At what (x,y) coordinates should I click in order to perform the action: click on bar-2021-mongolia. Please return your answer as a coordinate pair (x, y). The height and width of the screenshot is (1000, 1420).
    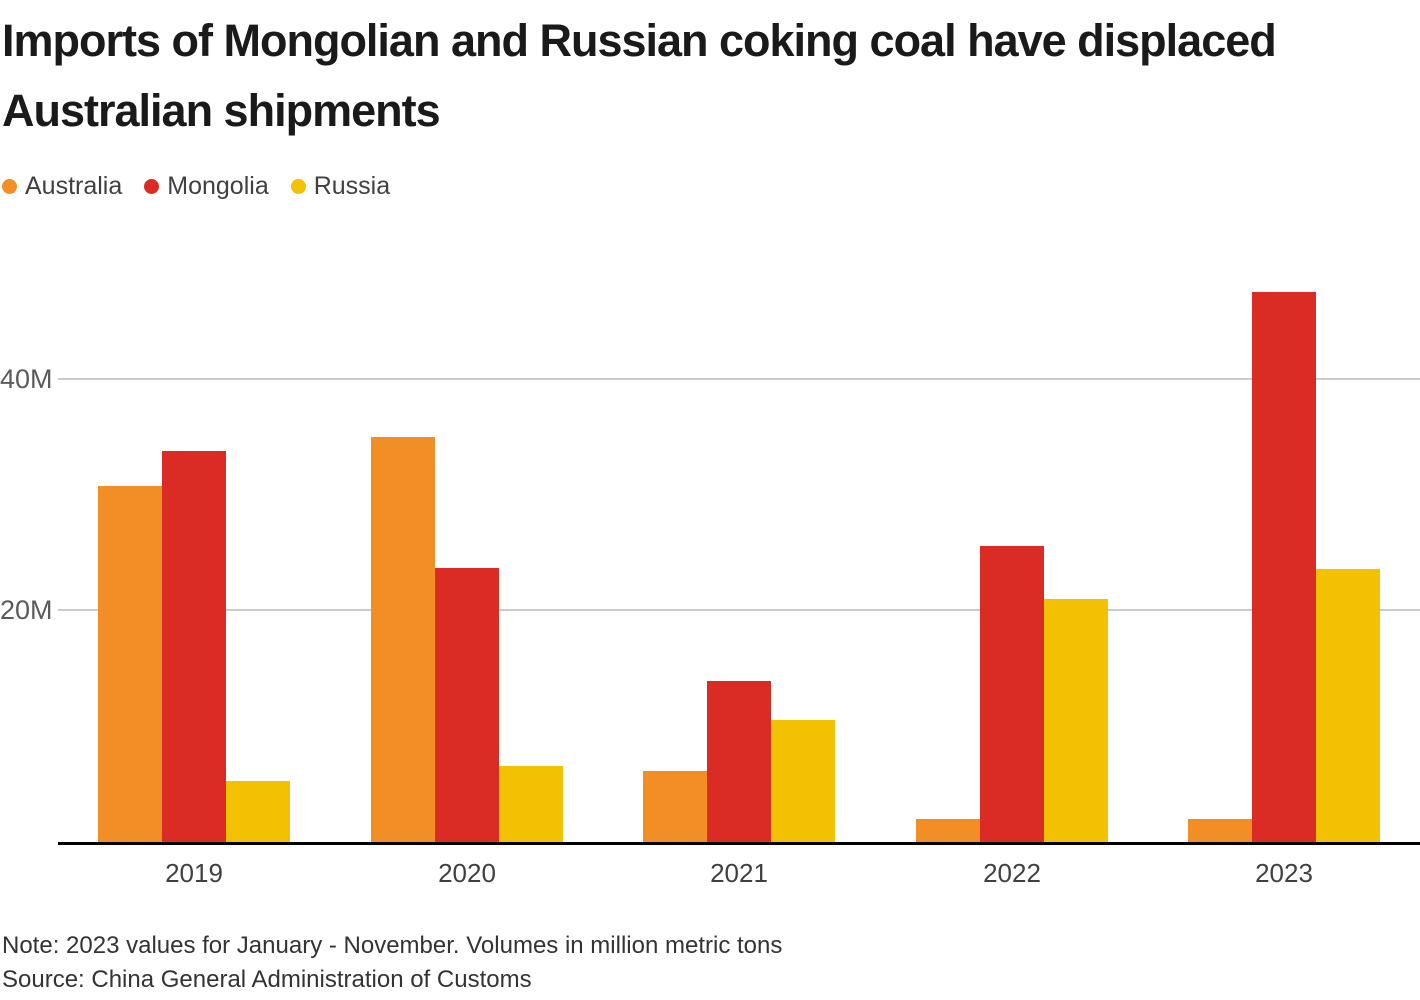
    Looking at the image, I should click on (739, 761).